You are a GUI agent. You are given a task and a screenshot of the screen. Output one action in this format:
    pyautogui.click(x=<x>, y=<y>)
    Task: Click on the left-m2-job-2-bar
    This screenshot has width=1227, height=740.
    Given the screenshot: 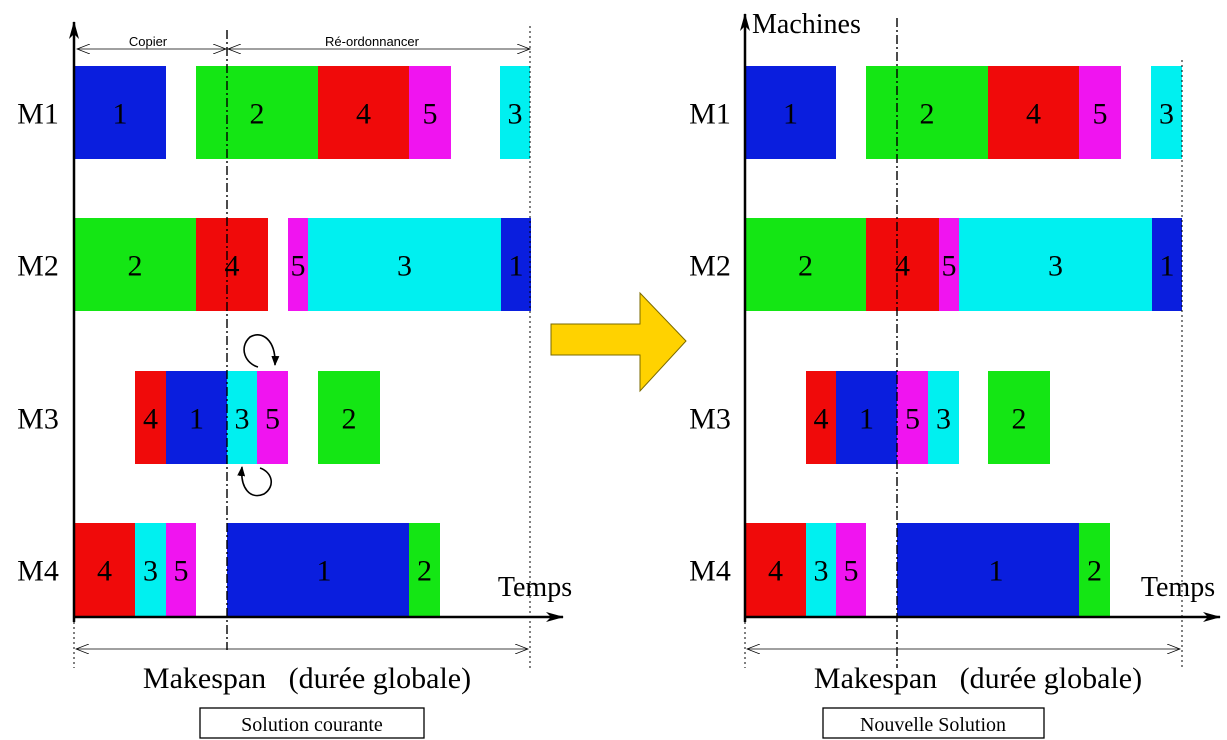 What is the action you would take?
    pyautogui.click(x=135, y=264)
    